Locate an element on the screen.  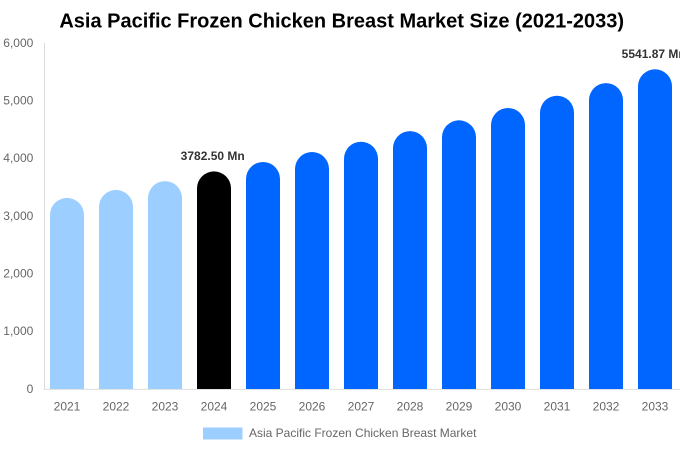
svg-text: 2025 is located at coordinates (263, 407).